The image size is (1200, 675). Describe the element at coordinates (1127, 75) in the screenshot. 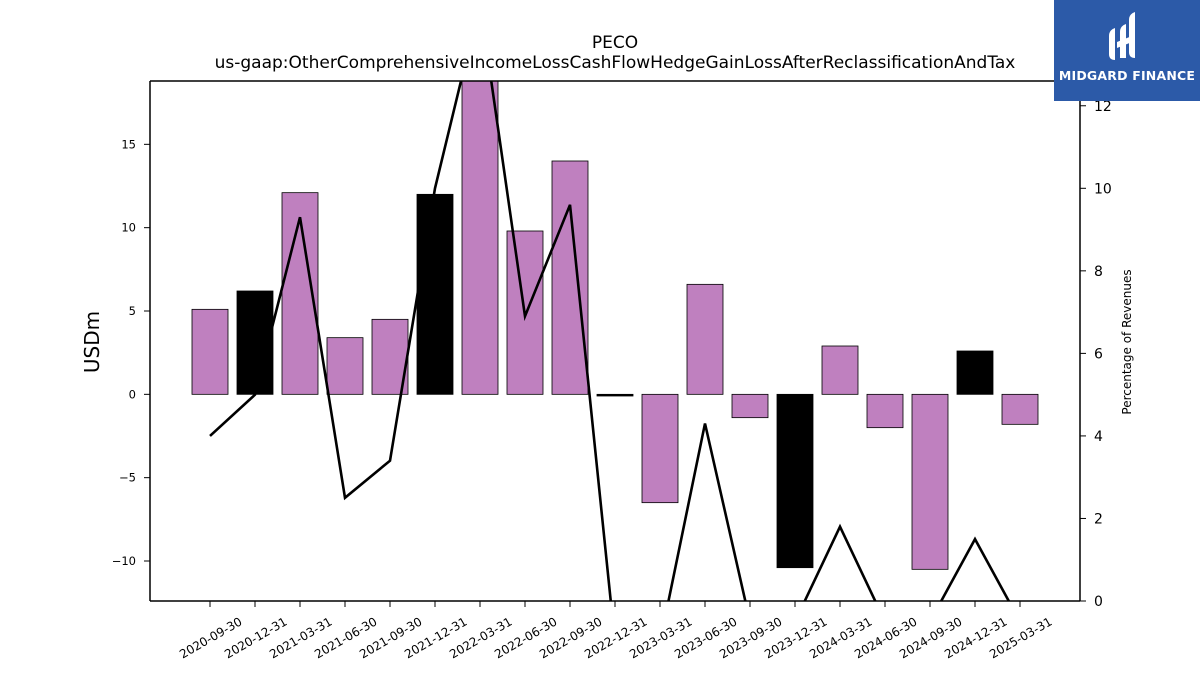

I see `logo-text: MIDGARD FINANCE` at that location.